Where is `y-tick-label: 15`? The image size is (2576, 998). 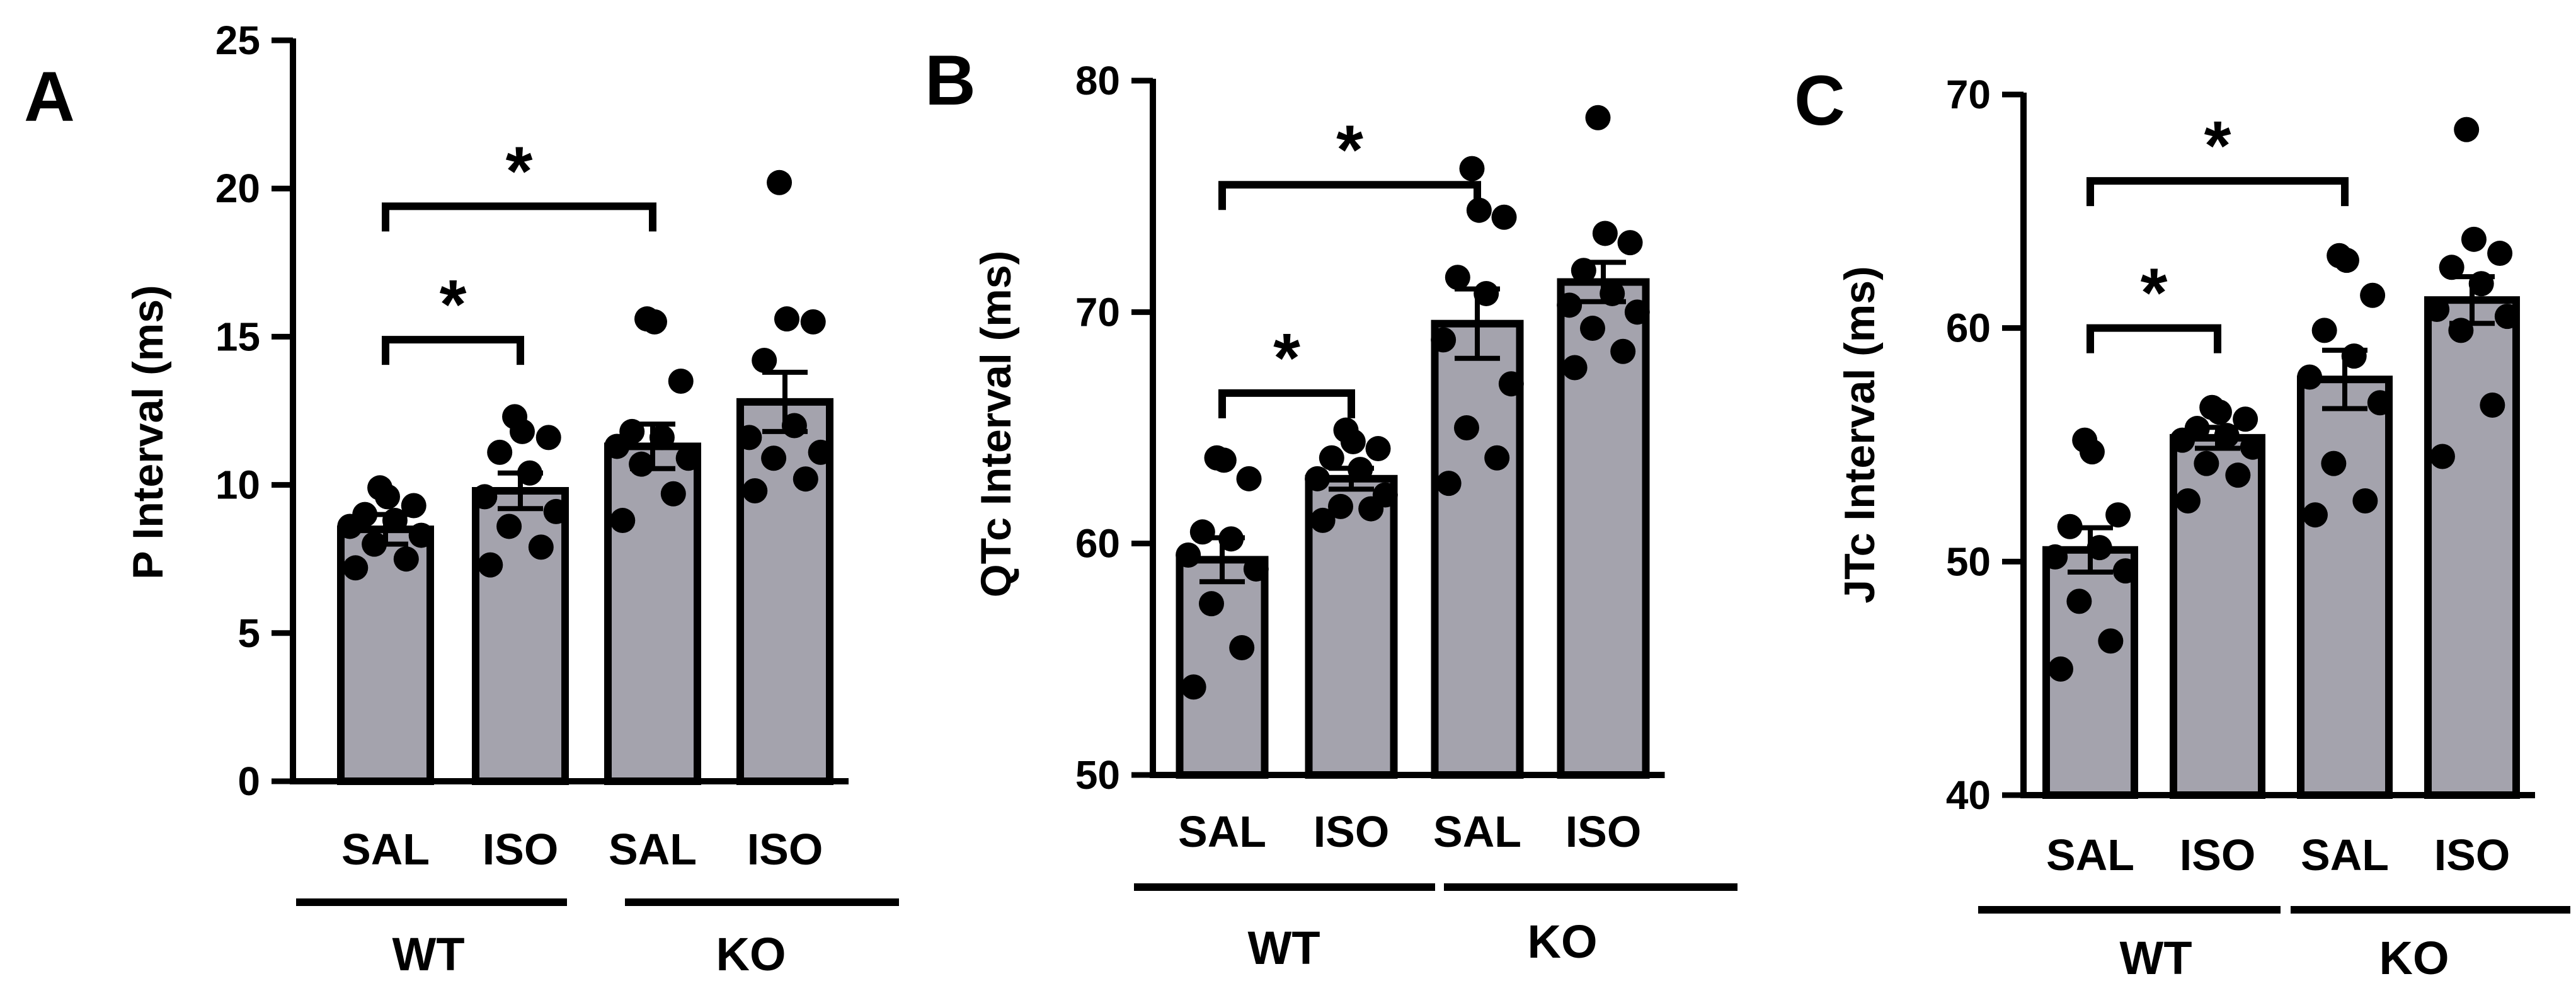 y-tick-label: 15 is located at coordinates (238, 336).